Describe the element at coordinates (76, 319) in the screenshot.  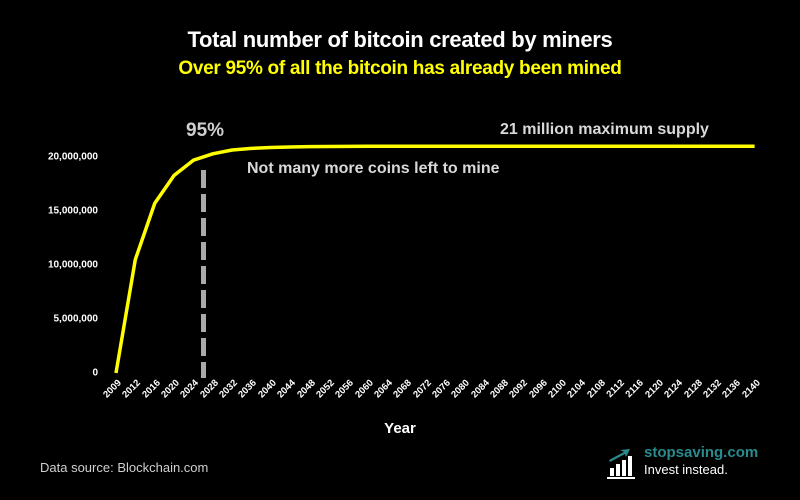
I see `y-tick-label: 5,000,000` at that location.